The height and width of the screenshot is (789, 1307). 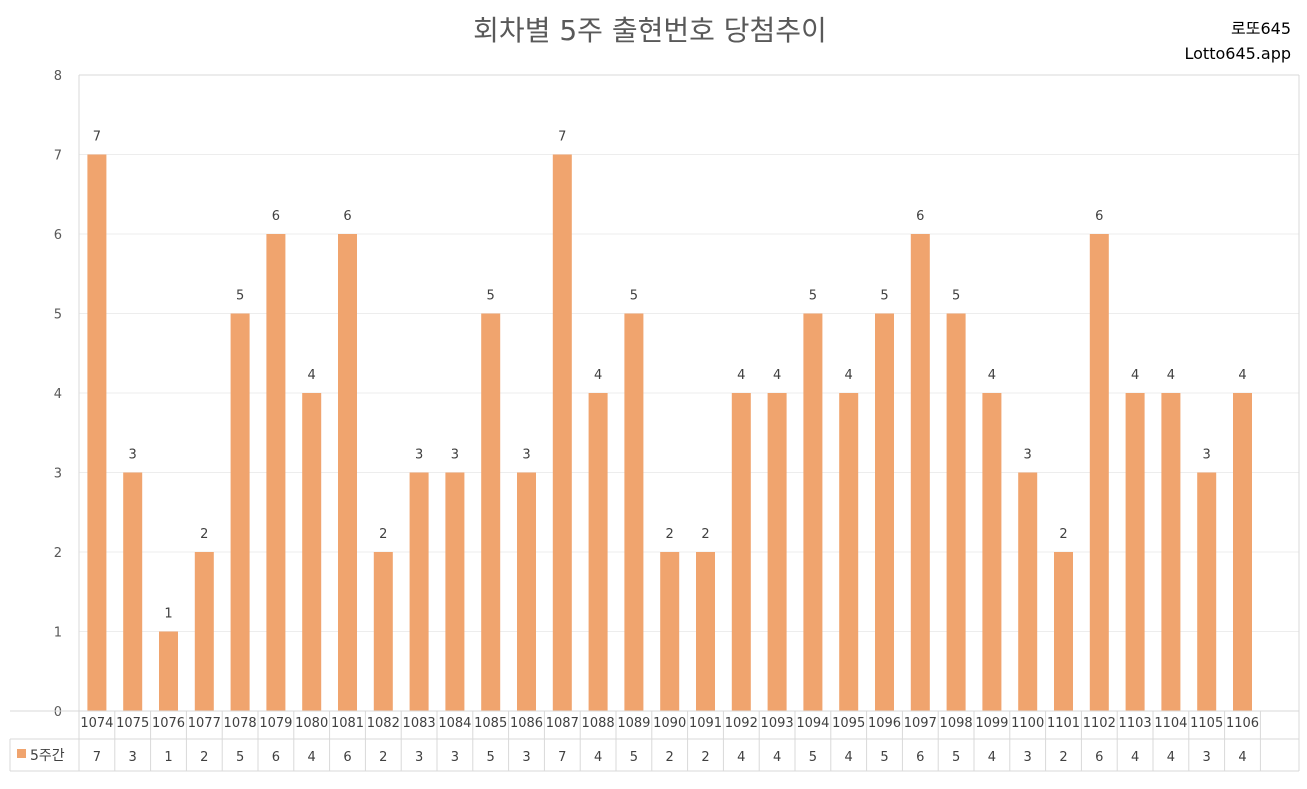 I want to click on x-tick-label: 1089, so click(x=633, y=723).